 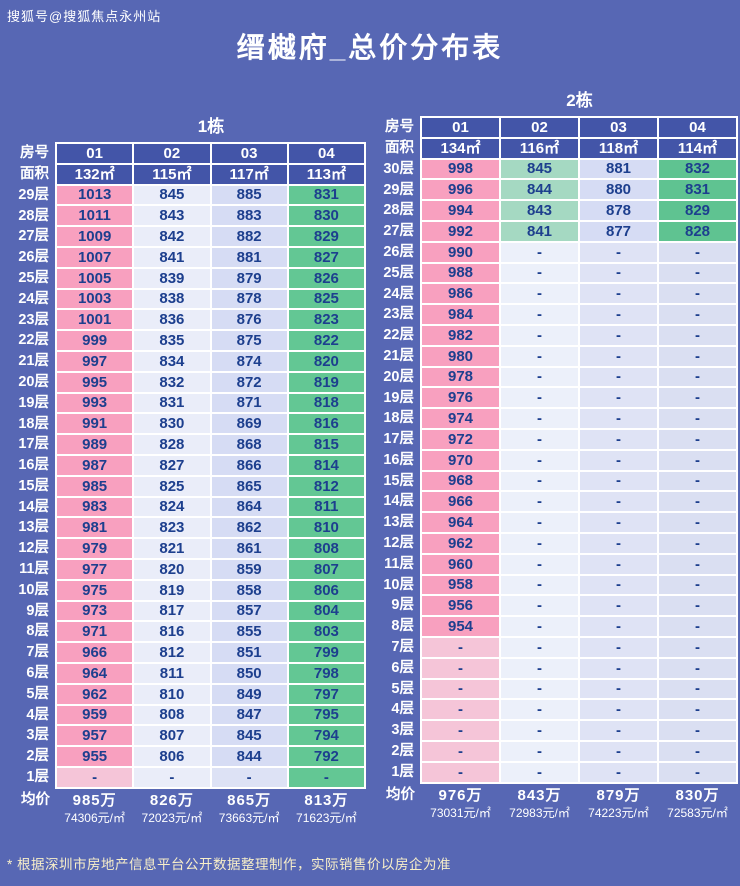 What do you see at coordinates (326, 403) in the screenshot?
I see `price-cell: 818` at bounding box center [326, 403].